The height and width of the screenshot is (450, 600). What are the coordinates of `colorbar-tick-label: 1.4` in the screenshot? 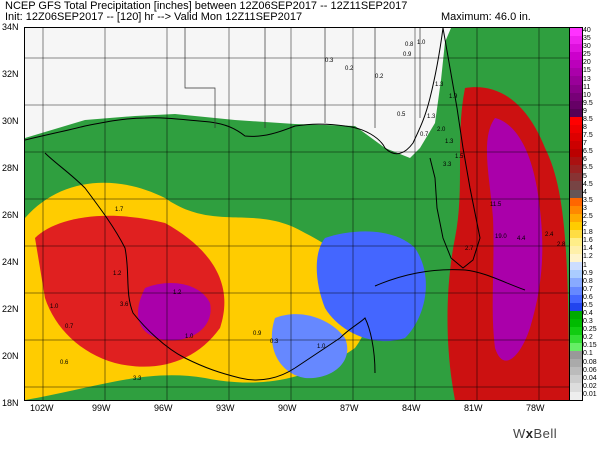 It's located at (588, 249).